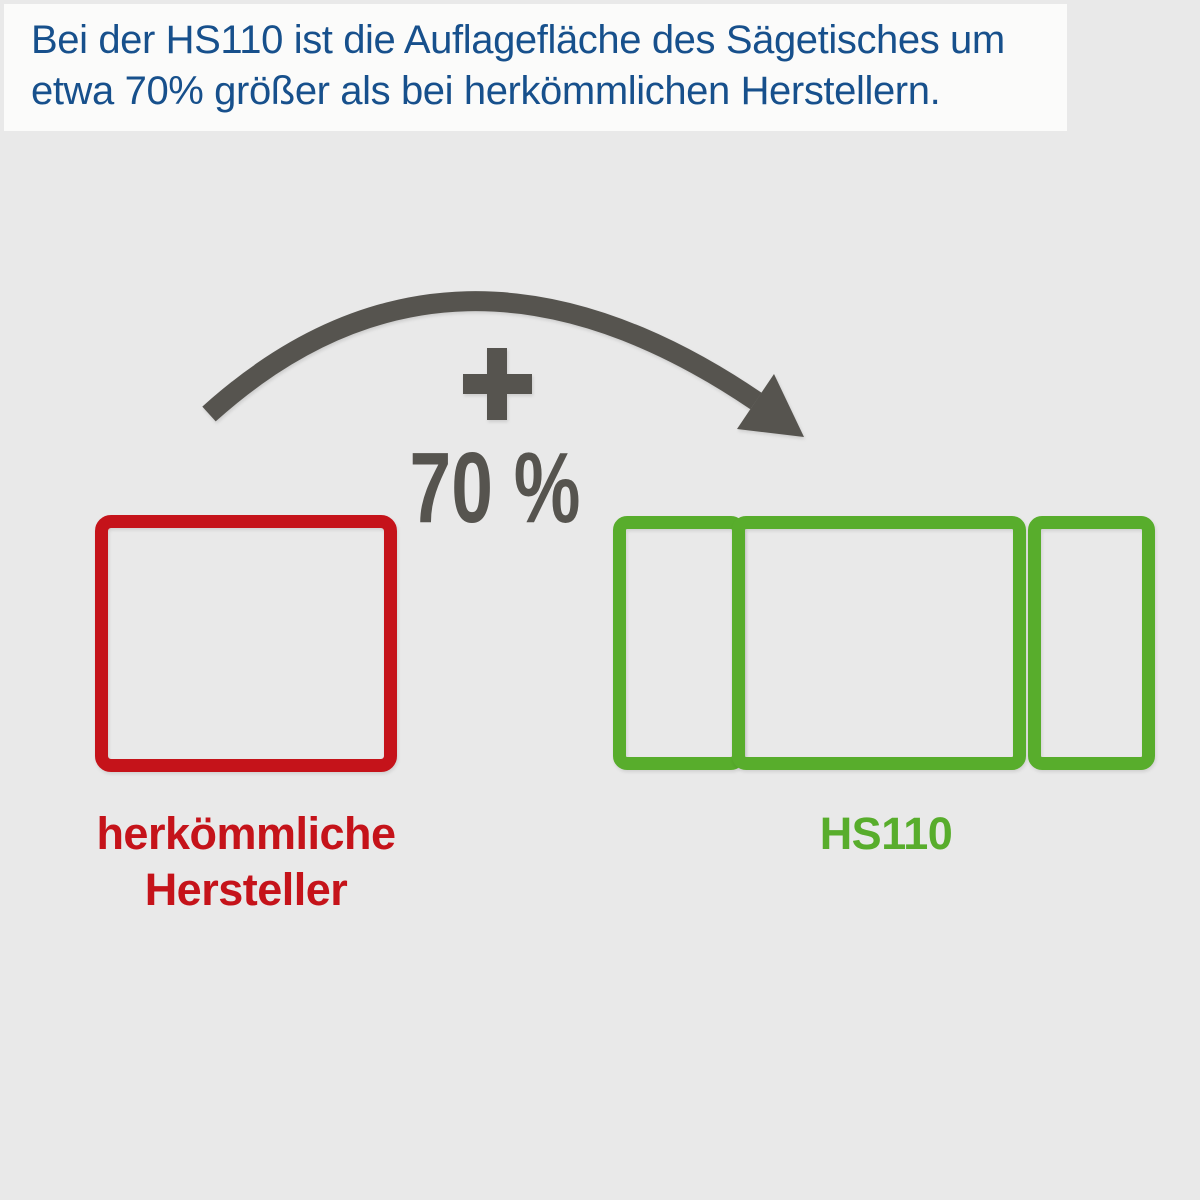  I want to click on curved-arrow, so click(482, 356).